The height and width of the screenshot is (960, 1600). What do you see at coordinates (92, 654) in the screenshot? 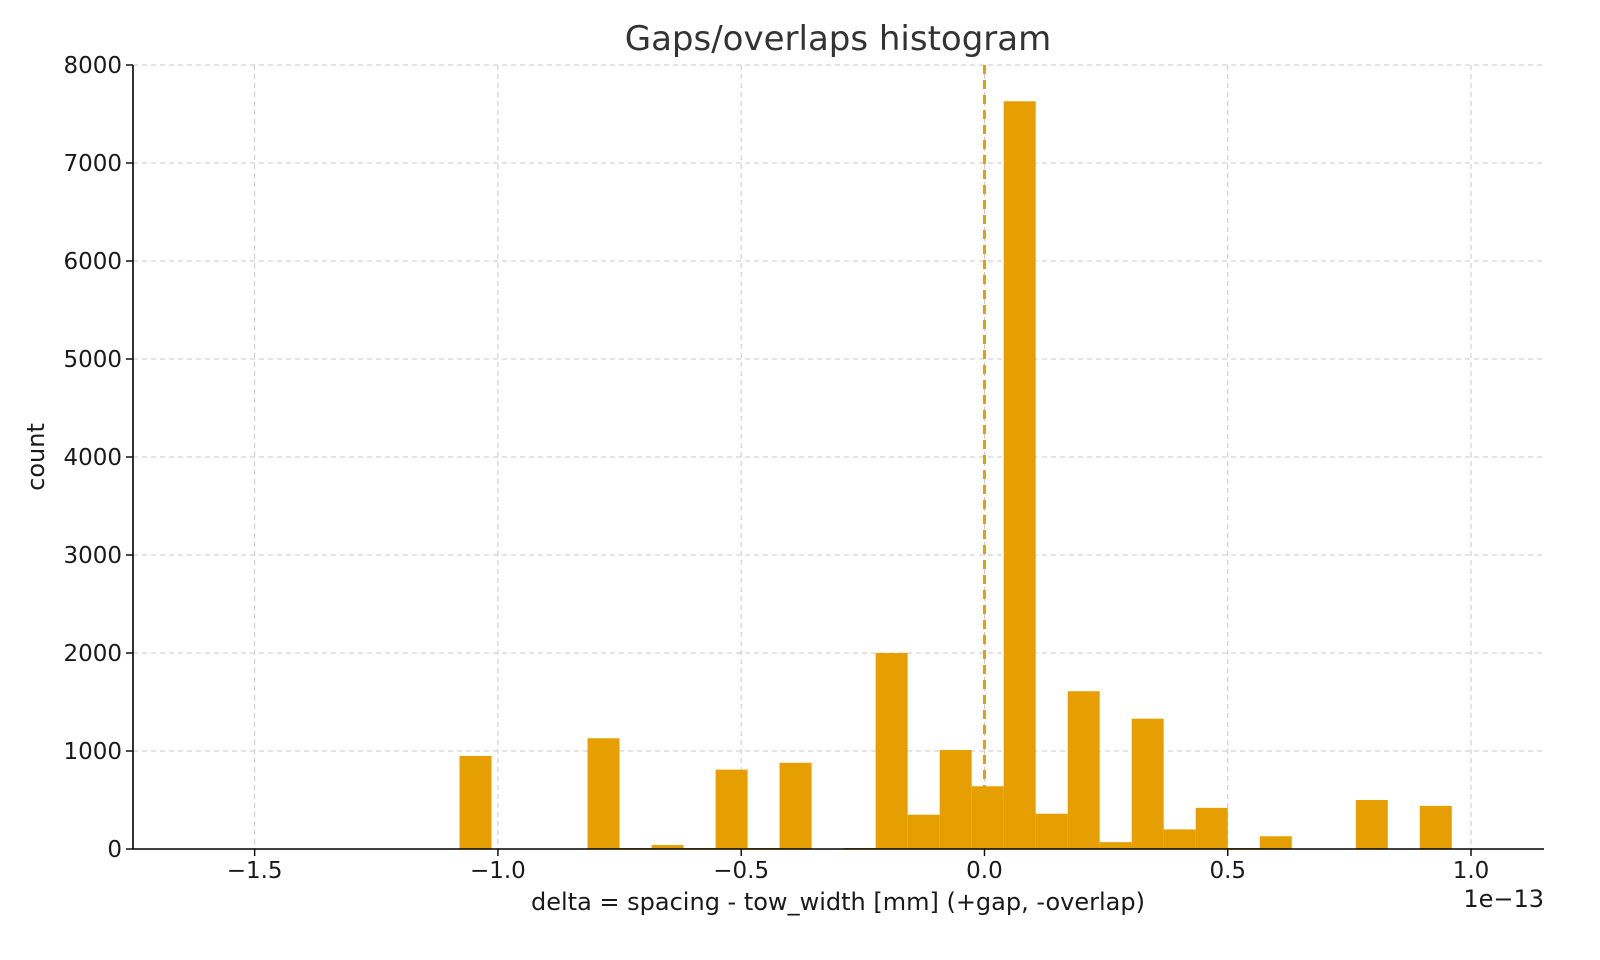
I see `y-tick-label: 2000` at bounding box center [92, 654].